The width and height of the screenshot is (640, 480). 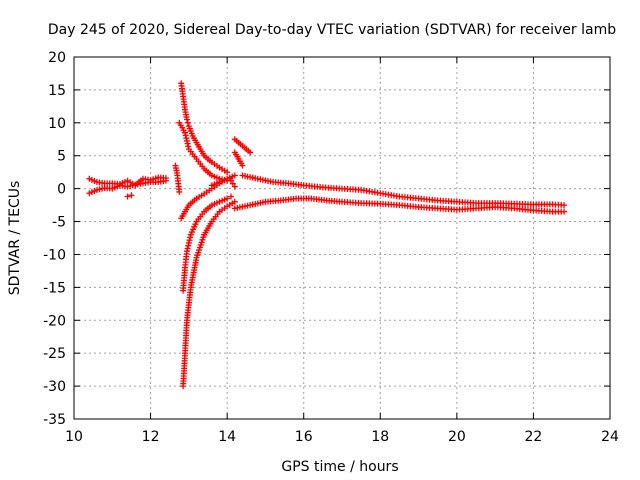 What do you see at coordinates (304, 437) in the screenshot?
I see `x-tick-label: 16` at bounding box center [304, 437].